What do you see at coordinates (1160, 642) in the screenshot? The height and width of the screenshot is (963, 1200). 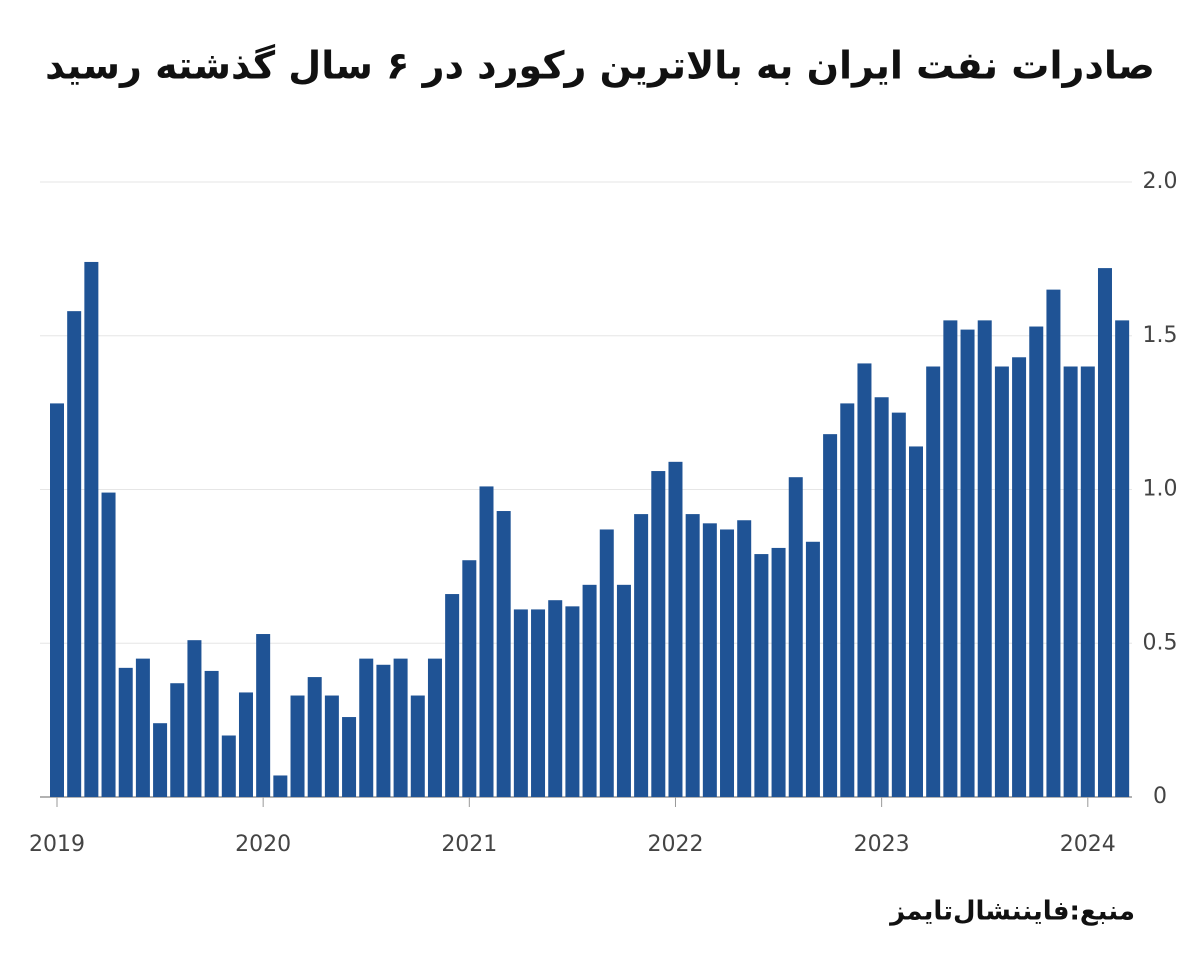 I see `y-tick-label: 0.5` at bounding box center [1160, 642].